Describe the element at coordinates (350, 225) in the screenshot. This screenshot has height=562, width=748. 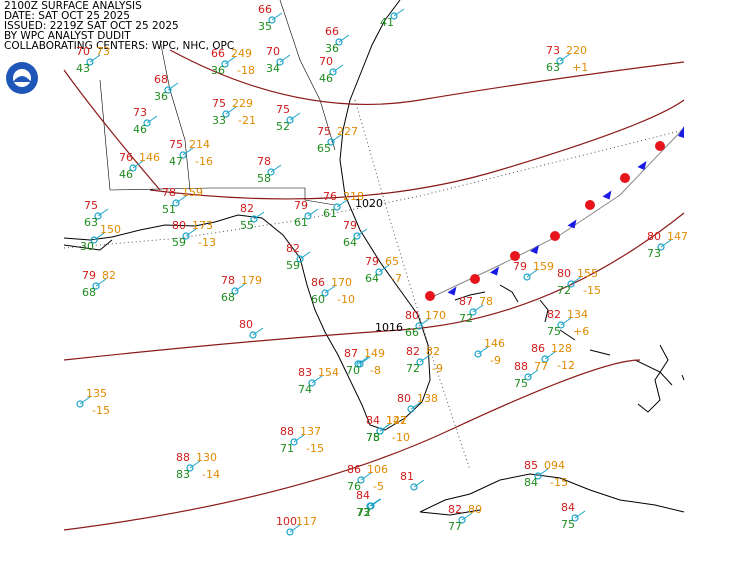
I see `temperature: 79` at that location.